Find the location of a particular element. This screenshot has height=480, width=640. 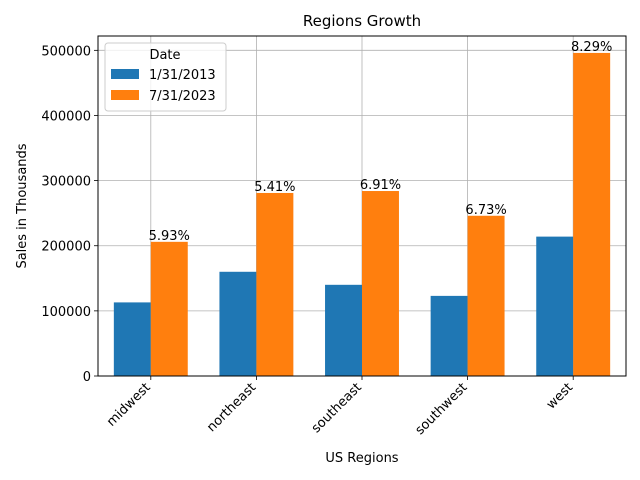

x-tick-label: southwest is located at coordinates (442, 409).